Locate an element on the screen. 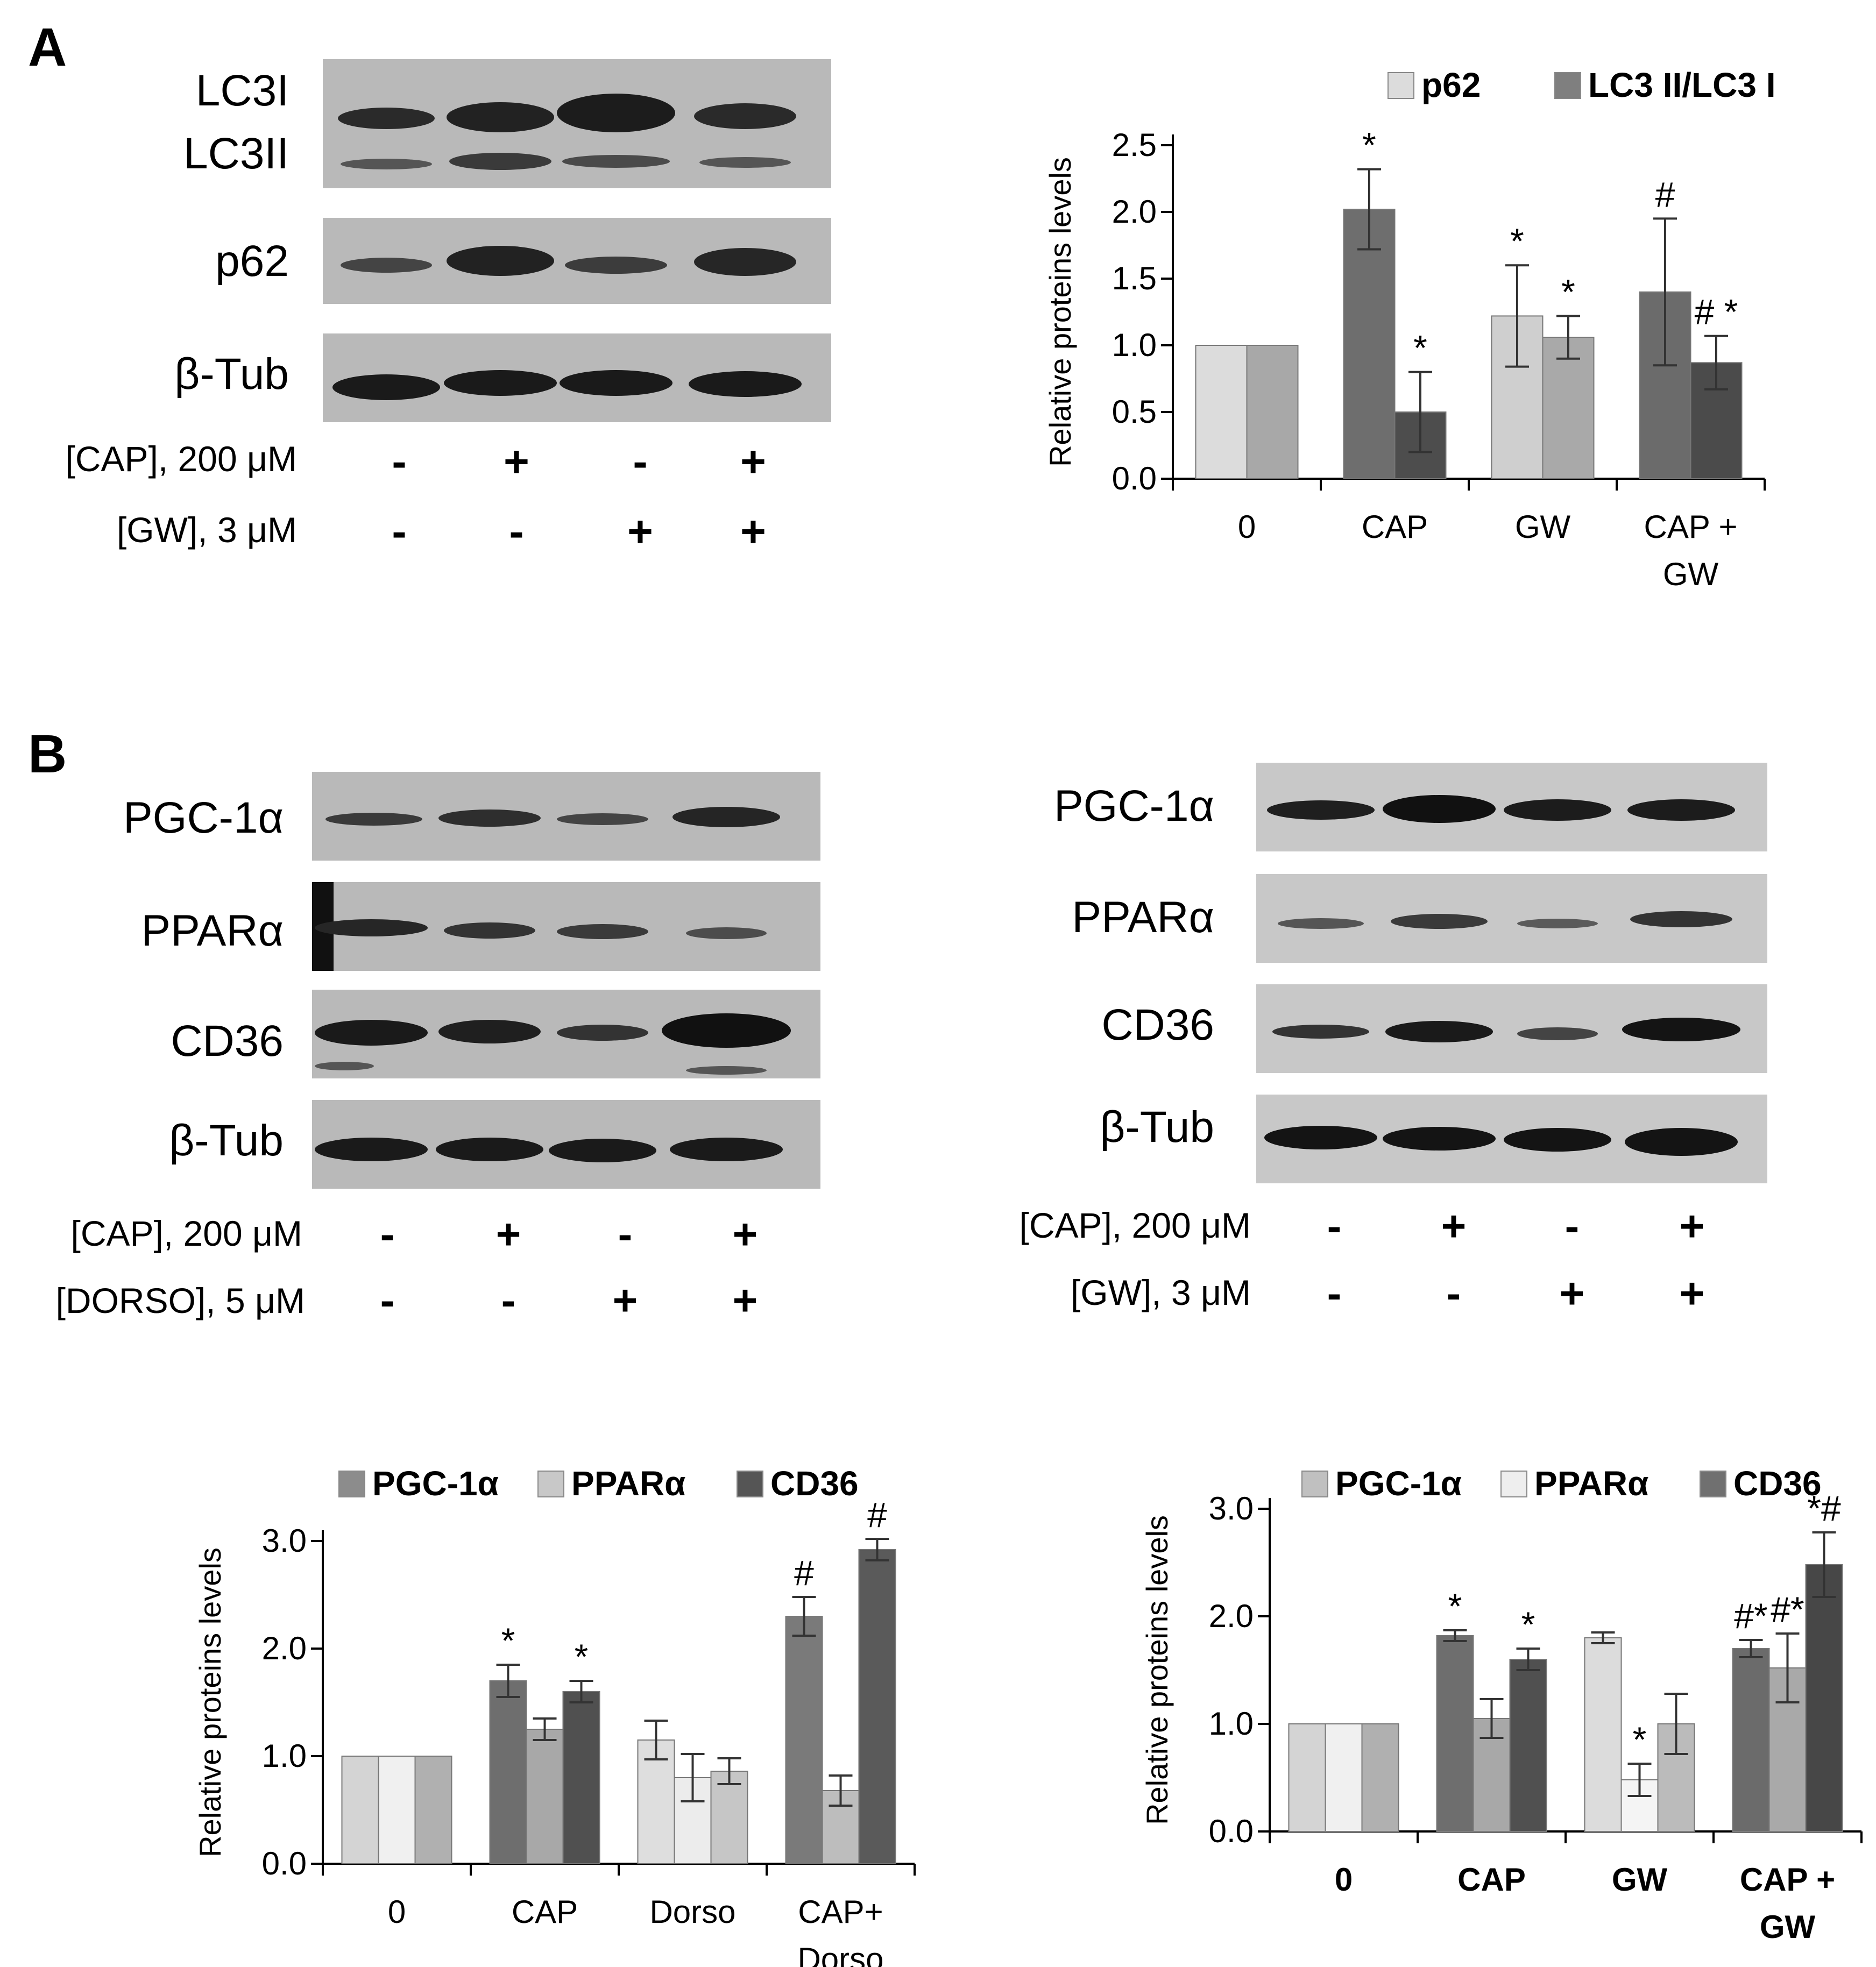 The height and width of the screenshot is (1967, 1876). significance-label: # * is located at coordinates (1716, 312).